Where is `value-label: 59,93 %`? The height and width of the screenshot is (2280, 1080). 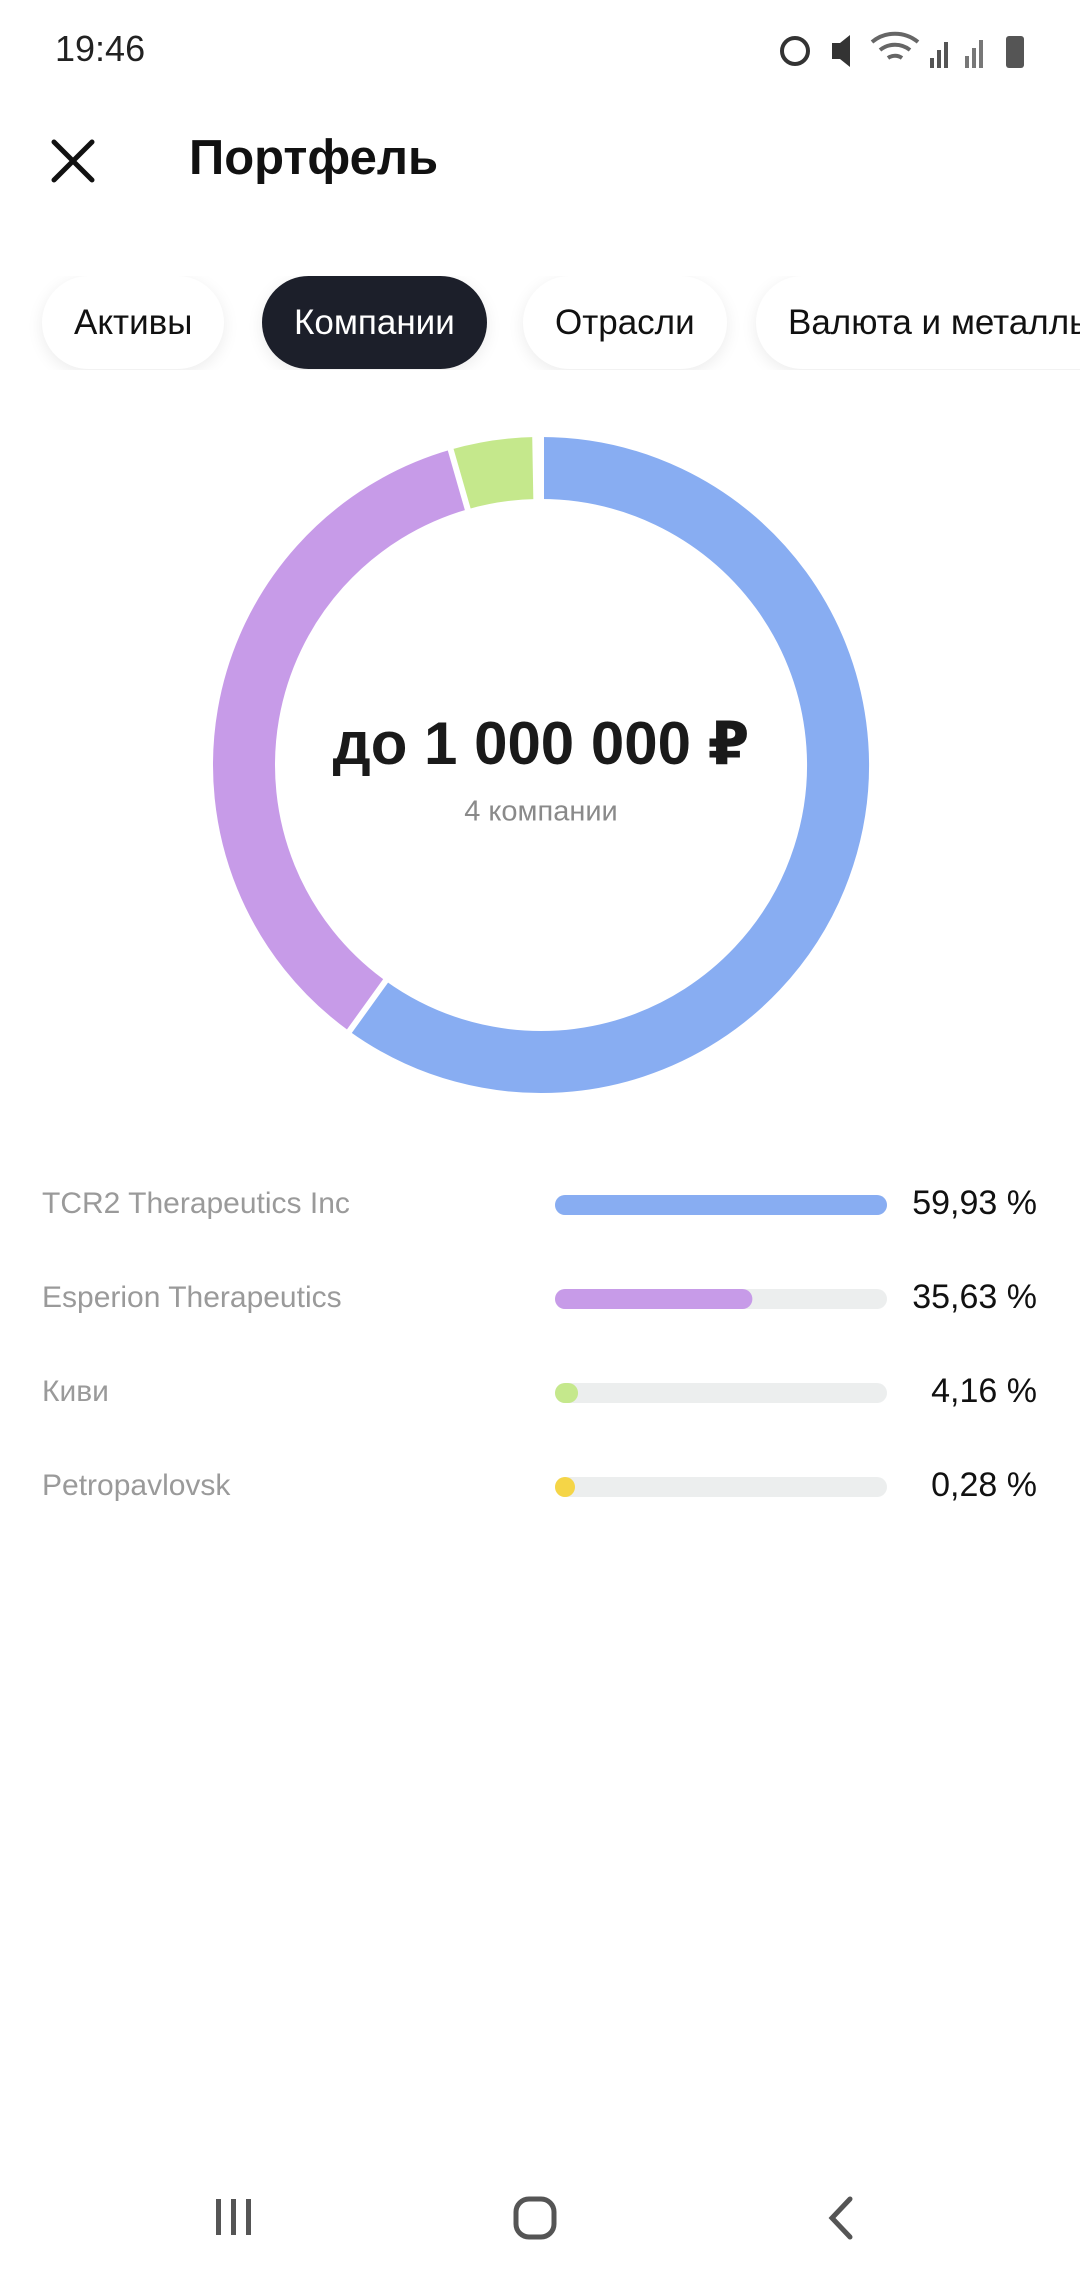
value-label: 59,93 % is located at coordinates (974, 1203).